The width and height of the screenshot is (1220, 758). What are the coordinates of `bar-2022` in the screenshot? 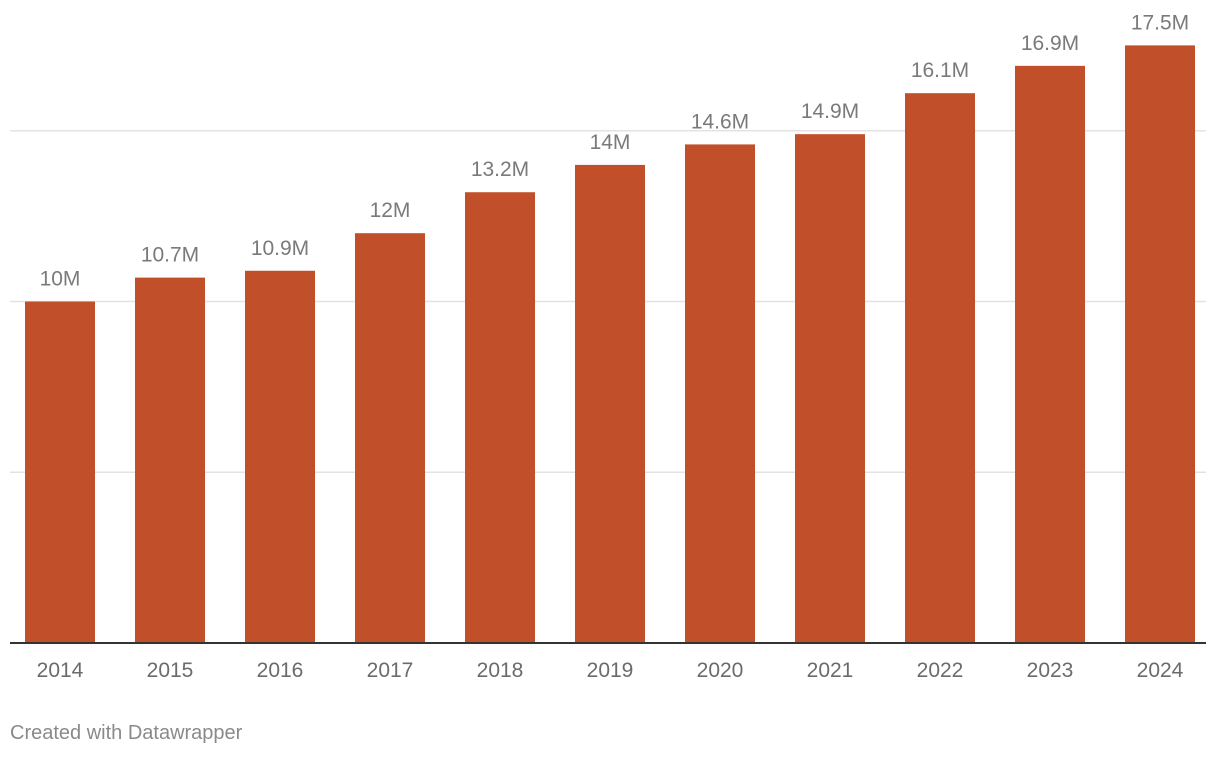 It's located at (940, 368).